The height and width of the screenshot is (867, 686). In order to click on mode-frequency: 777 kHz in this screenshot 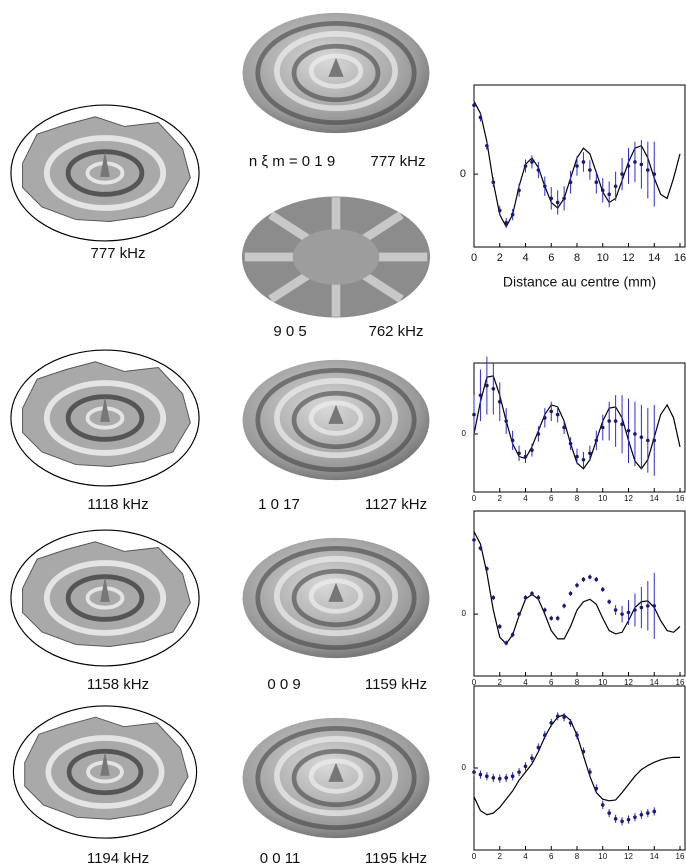, I will do `click(397, 161)`.